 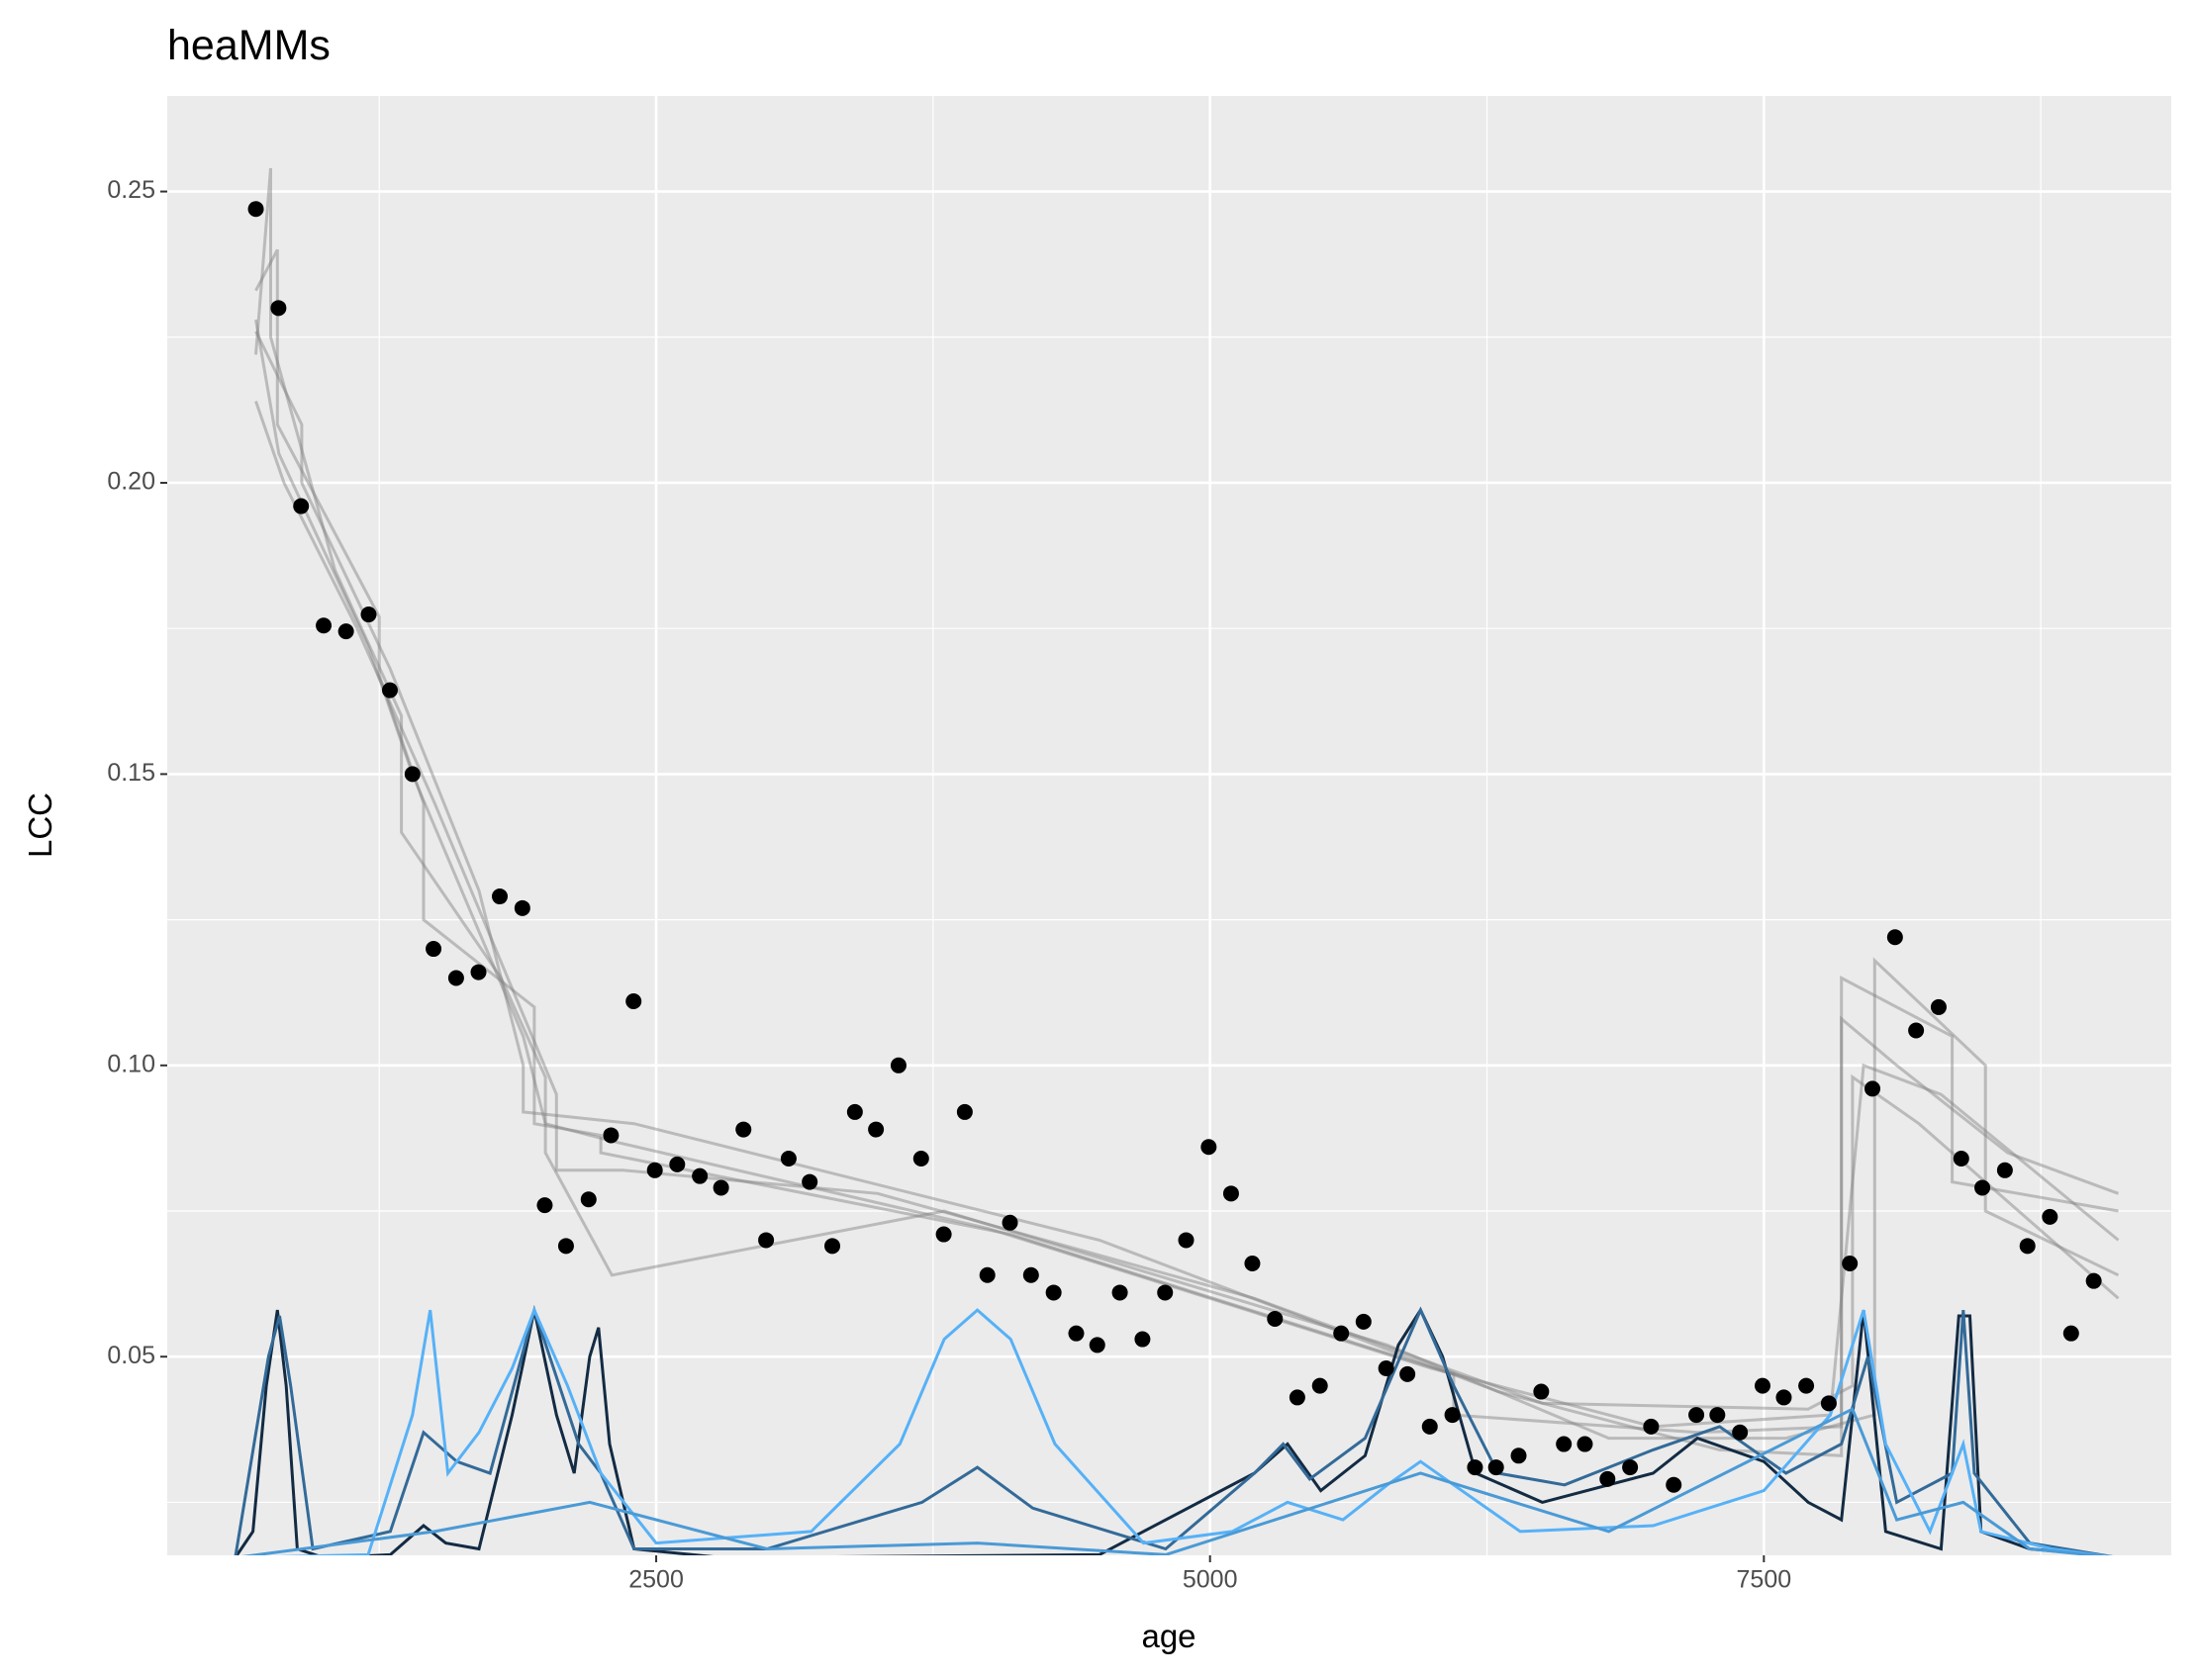 What do you see at coordinates (131, 1355) in the screenshot?
I see `y-tick-label: 0.05` at bounding box center [131, 1355].